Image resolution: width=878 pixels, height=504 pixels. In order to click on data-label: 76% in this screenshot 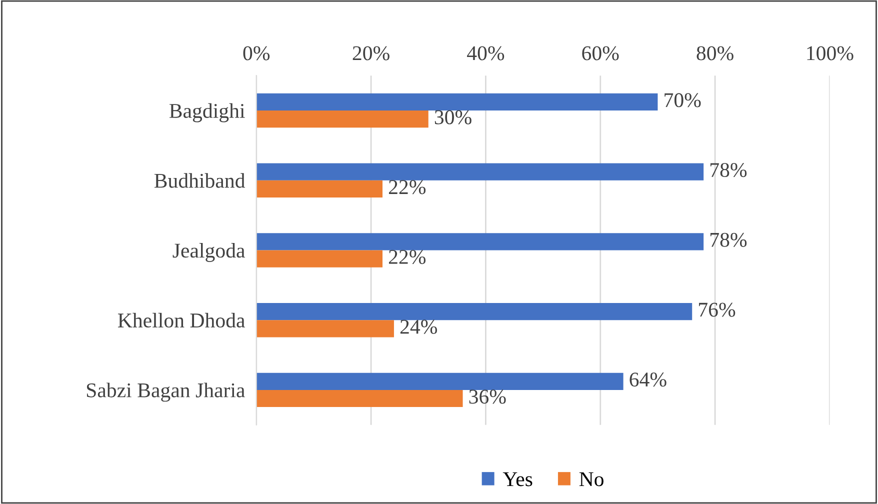, I will do `click(717, 309)`.